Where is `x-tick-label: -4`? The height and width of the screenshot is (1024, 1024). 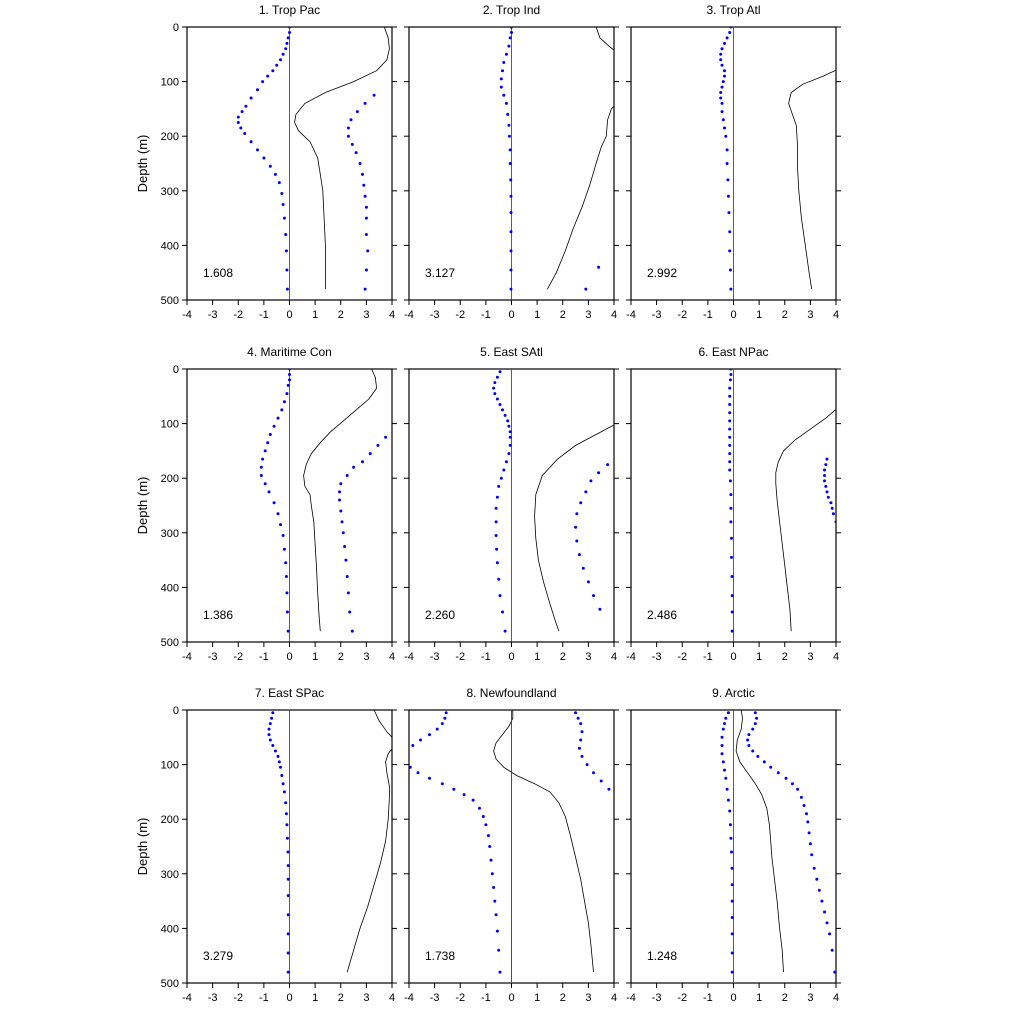 x-tick-label: -4 is located at coordinates (187, 657).